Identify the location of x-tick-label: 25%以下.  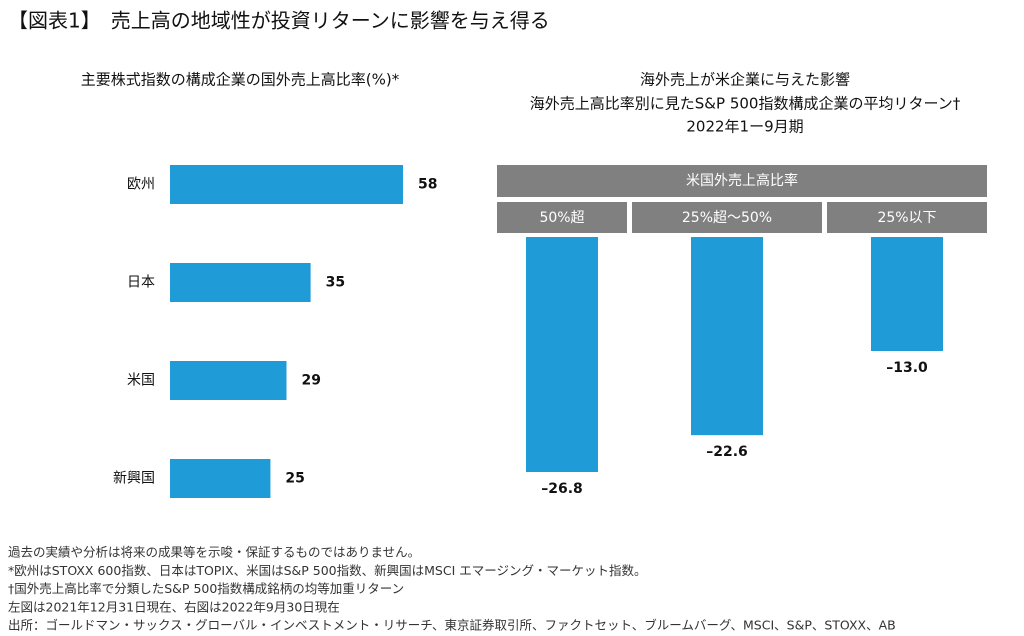
(906, 218).